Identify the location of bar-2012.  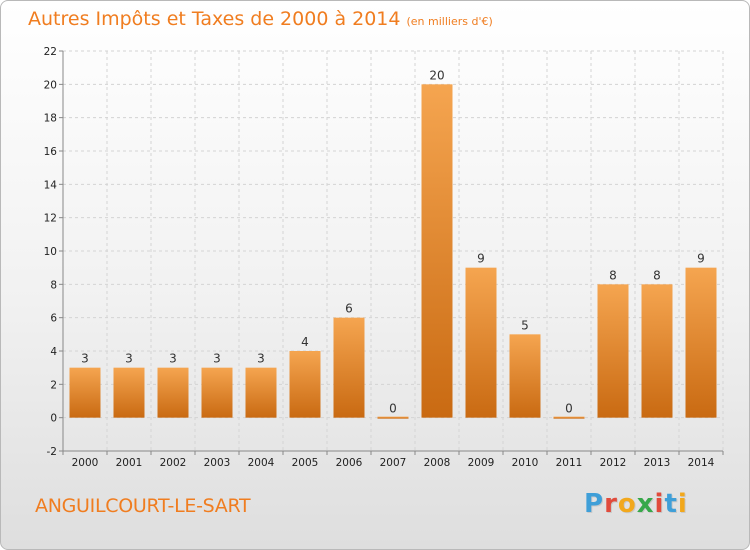
(613, 351).